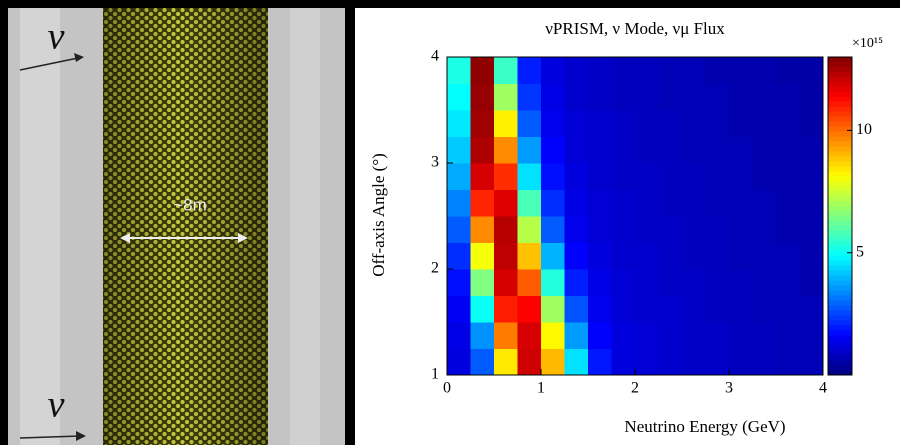 The width and height of the screenshot is (900, 445). What do you see at coordinates (435, 374) in the screenshot?
I see `y-tick-label: 1` at bounding box center [435, 374].